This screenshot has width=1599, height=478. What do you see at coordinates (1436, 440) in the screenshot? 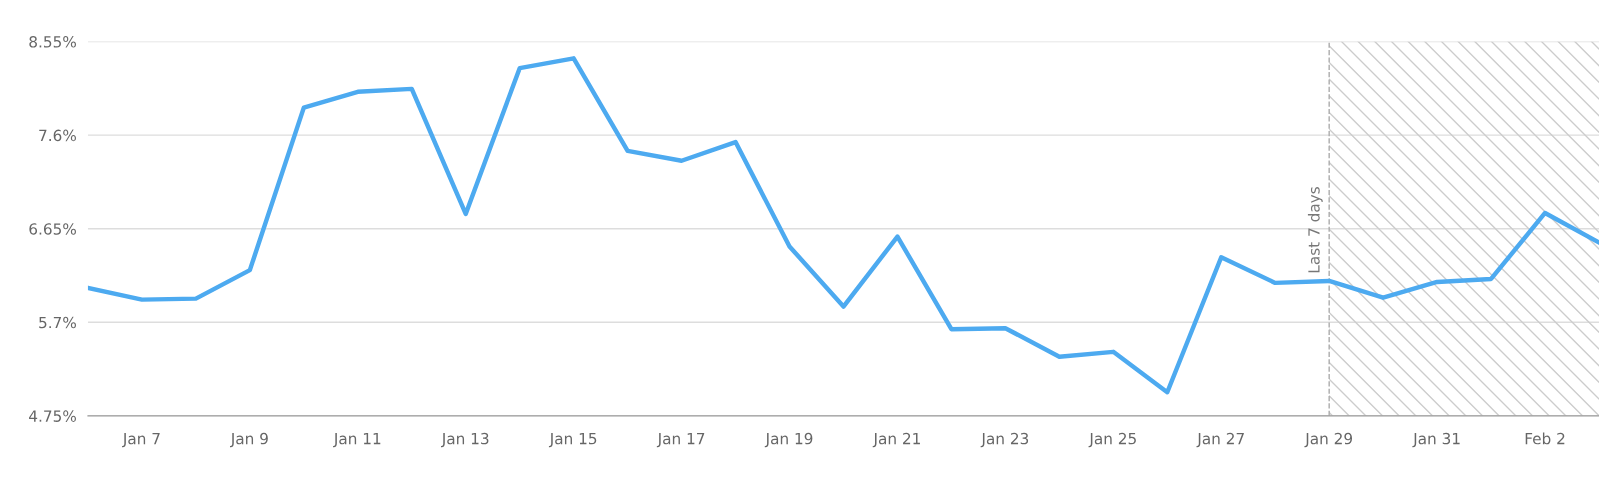
I see `x-tick-label: Jan 31` at bounding box center [1436, 440].